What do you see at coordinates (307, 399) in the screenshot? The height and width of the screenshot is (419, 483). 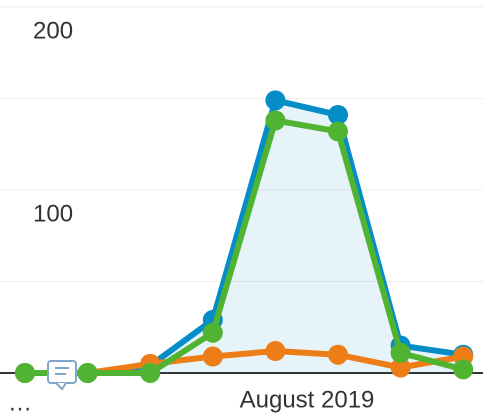 I see `x-axis-label: August 2019` at bounding box center [307, 399].